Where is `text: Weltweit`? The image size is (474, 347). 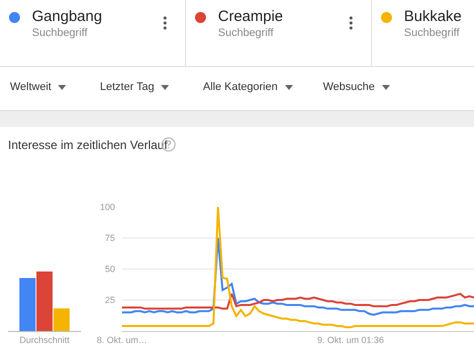
text: Weltweit is located at coordinates (31, 87).